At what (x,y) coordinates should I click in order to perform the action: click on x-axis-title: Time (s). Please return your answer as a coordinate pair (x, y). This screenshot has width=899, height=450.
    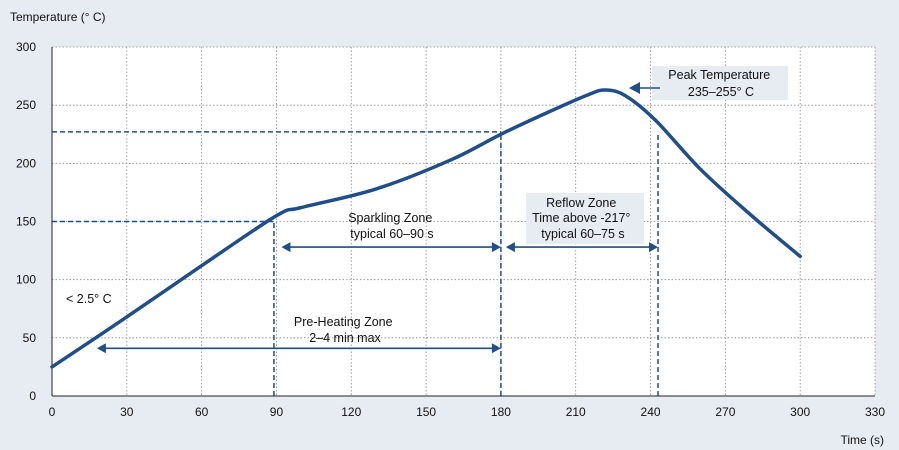
    Looking at the image, I should click on (862, 440).